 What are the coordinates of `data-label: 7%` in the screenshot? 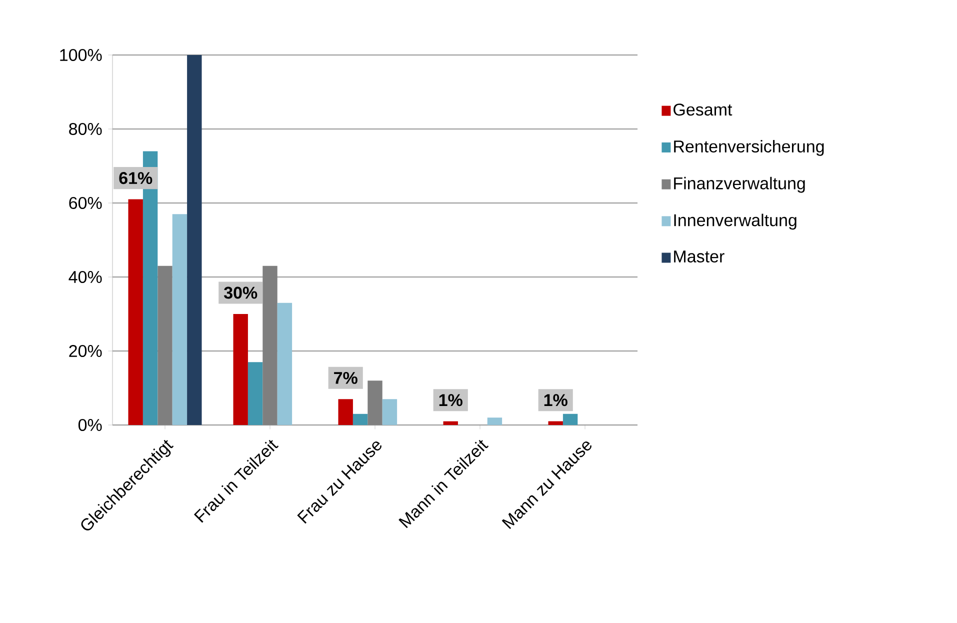 It's located at (346, 378).